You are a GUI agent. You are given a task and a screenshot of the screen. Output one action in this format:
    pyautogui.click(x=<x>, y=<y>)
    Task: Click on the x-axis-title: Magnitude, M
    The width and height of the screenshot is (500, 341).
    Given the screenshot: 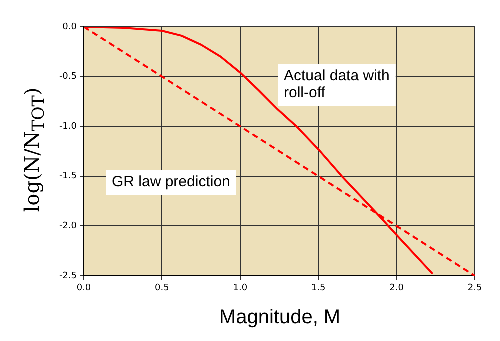 What is the action you would take?
    pyautogui.click(x=280, y=318)
    